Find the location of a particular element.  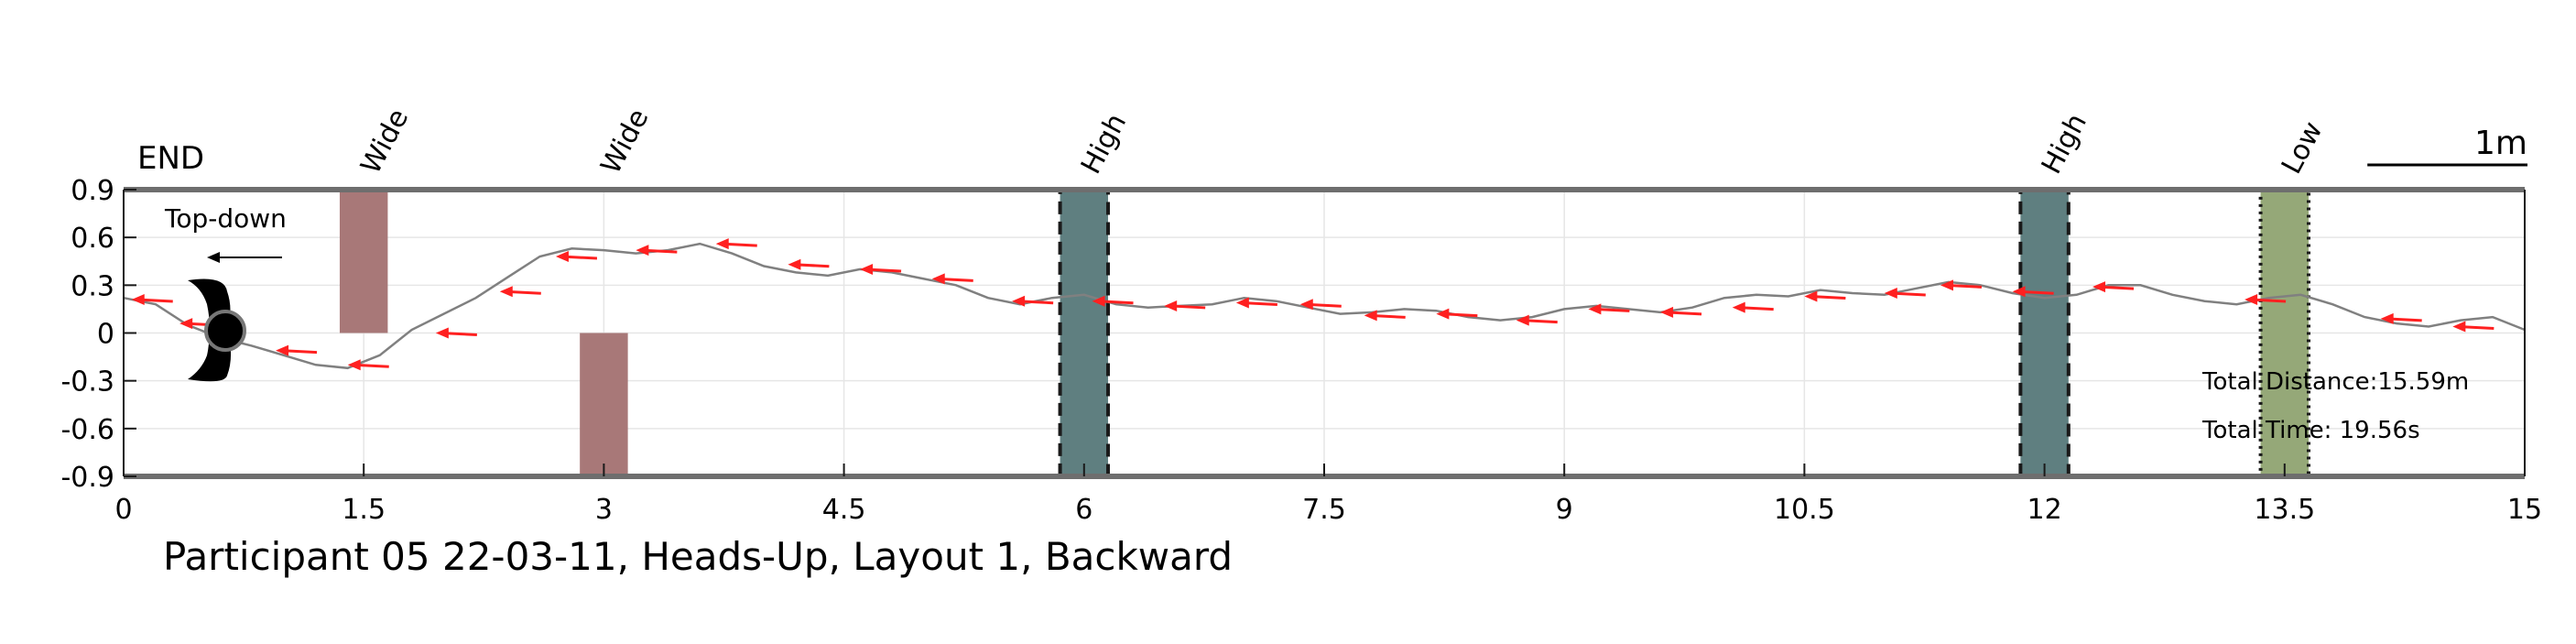

end-label: END is located at coordinates (170, 158).